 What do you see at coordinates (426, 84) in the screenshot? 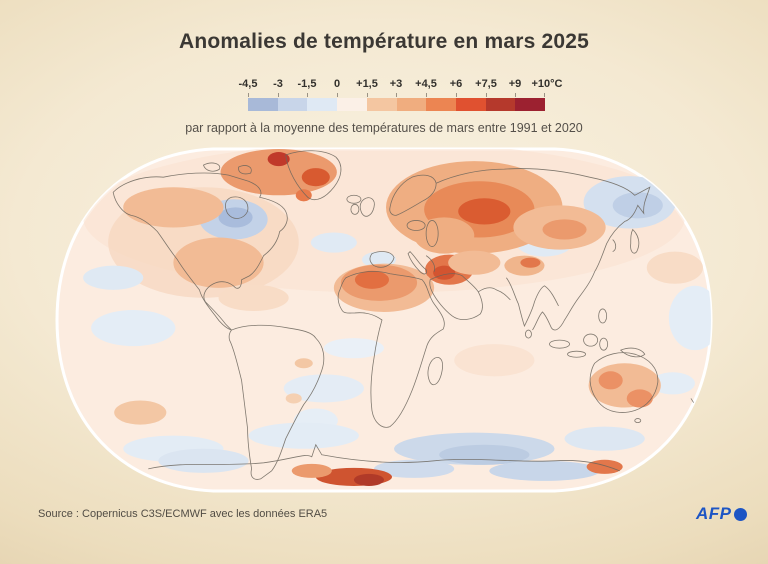
I see `legend-label: +4,5` at bounding box center [426, 84].